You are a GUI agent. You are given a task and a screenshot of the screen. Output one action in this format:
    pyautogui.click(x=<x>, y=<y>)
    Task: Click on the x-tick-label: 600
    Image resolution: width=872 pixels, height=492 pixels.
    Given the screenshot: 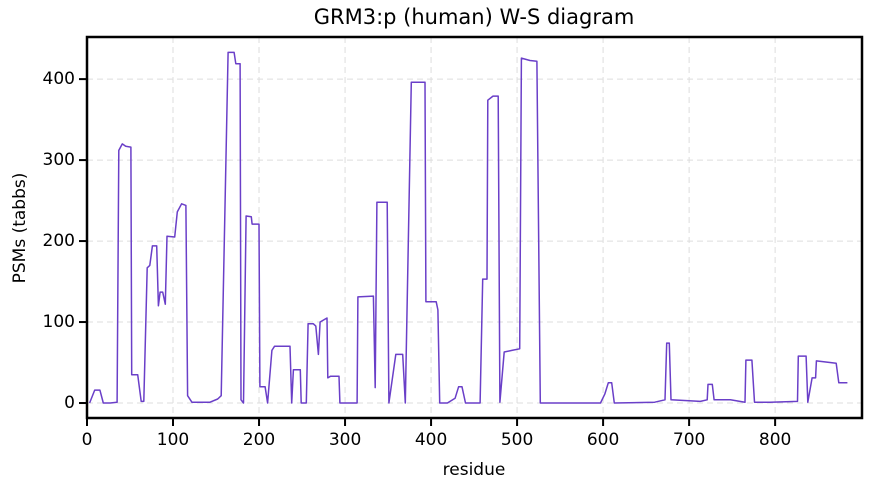 What is the action you would take?
    pyautogui.click(x=603, y=440)
    